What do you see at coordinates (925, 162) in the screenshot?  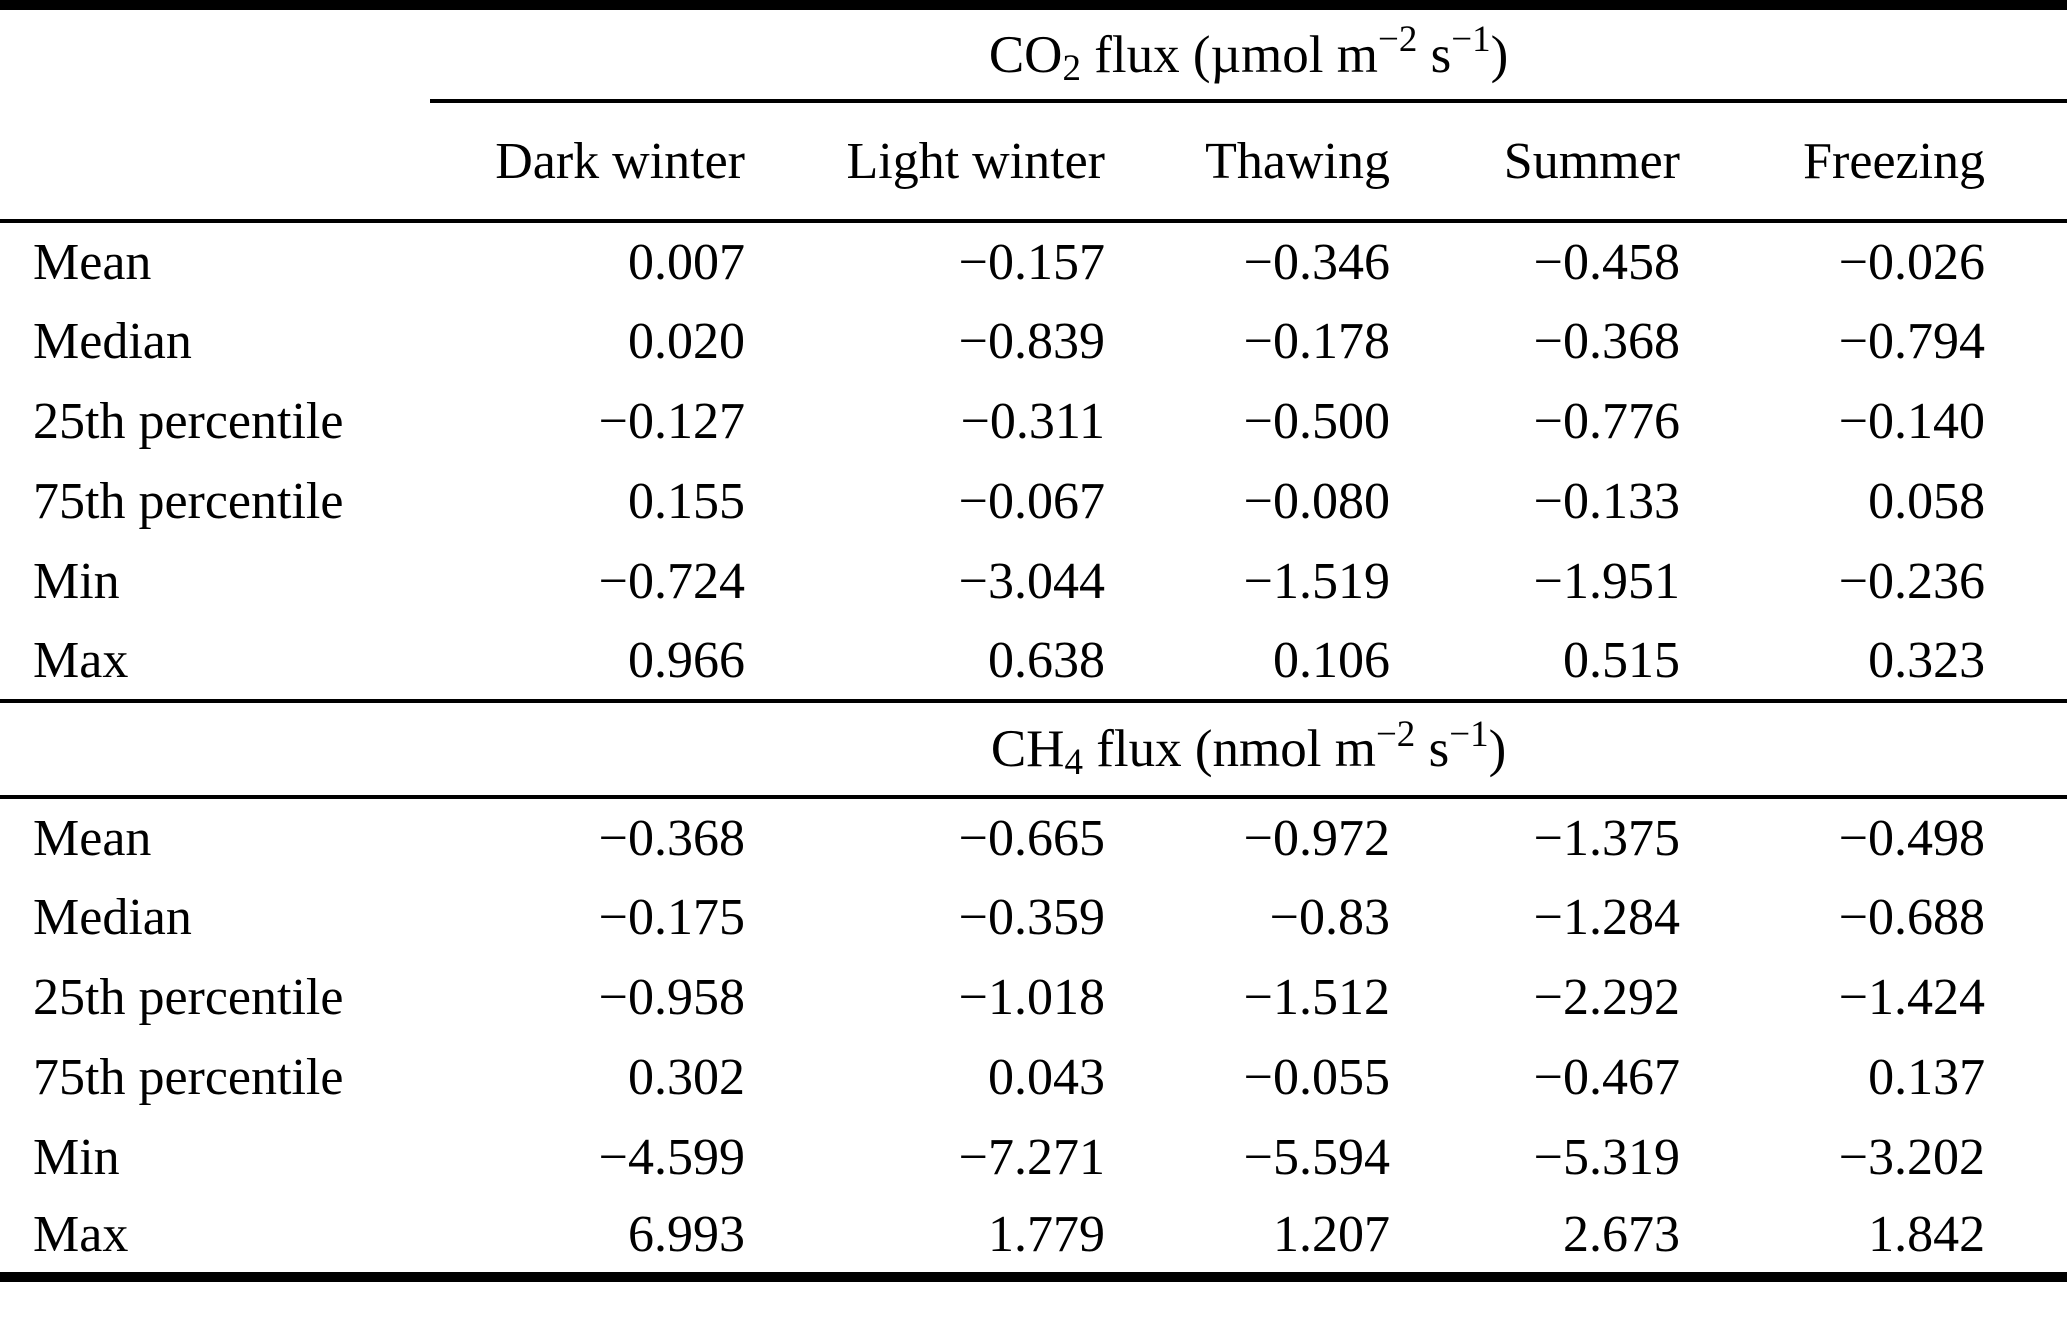 I see `column-header-light-winter: Light winter` at bounding box center [925, 162].